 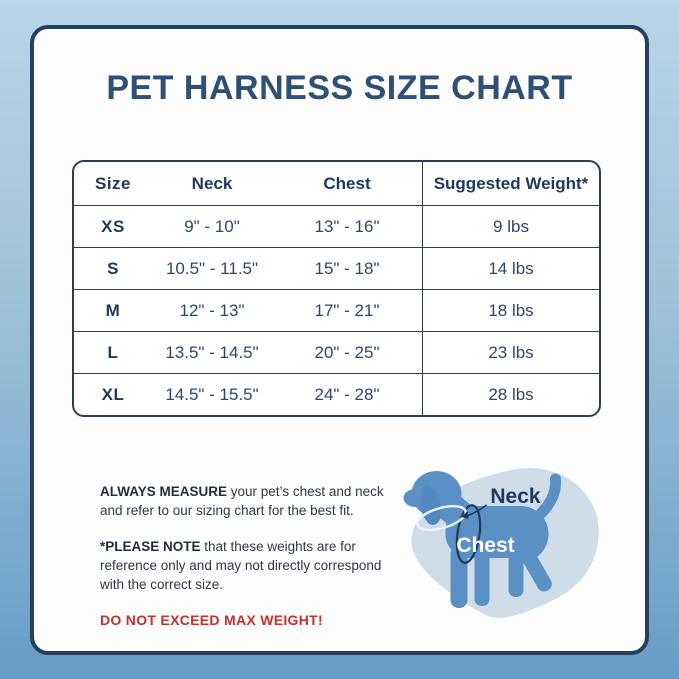 I want to click on chest-value: 24" - 28", so click(x=347, y=394).